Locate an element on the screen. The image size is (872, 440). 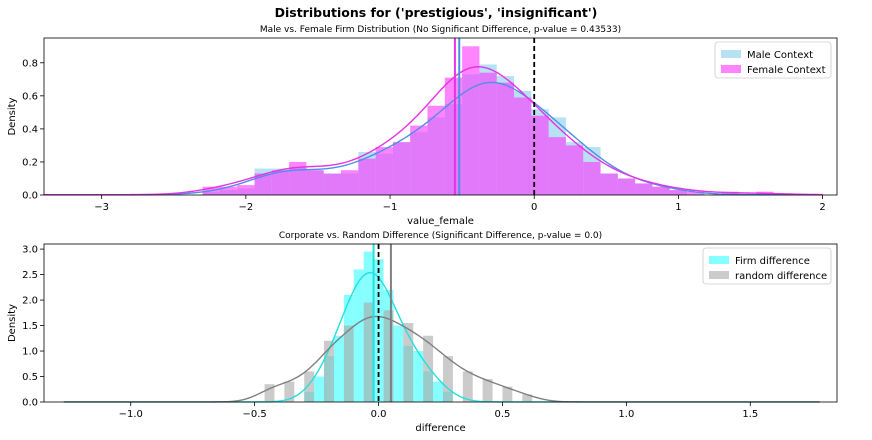
legend-label: Male Context is located at coordinates (780, 55).